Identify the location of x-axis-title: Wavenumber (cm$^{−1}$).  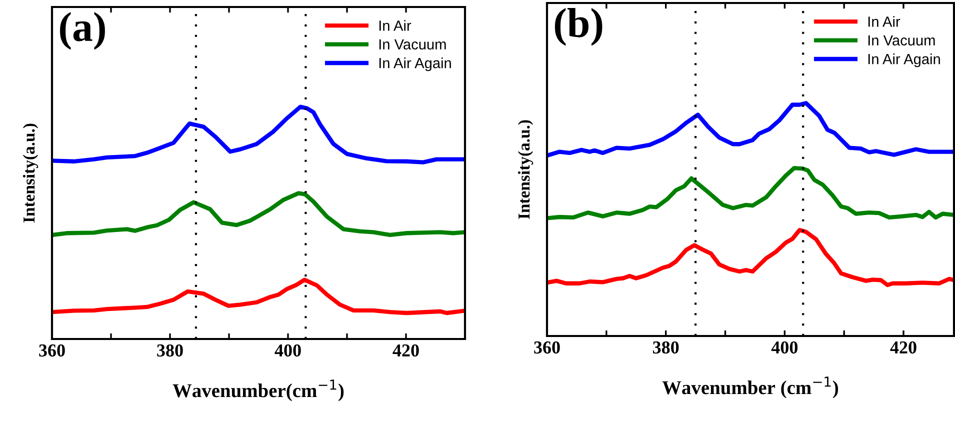
(750, 387).